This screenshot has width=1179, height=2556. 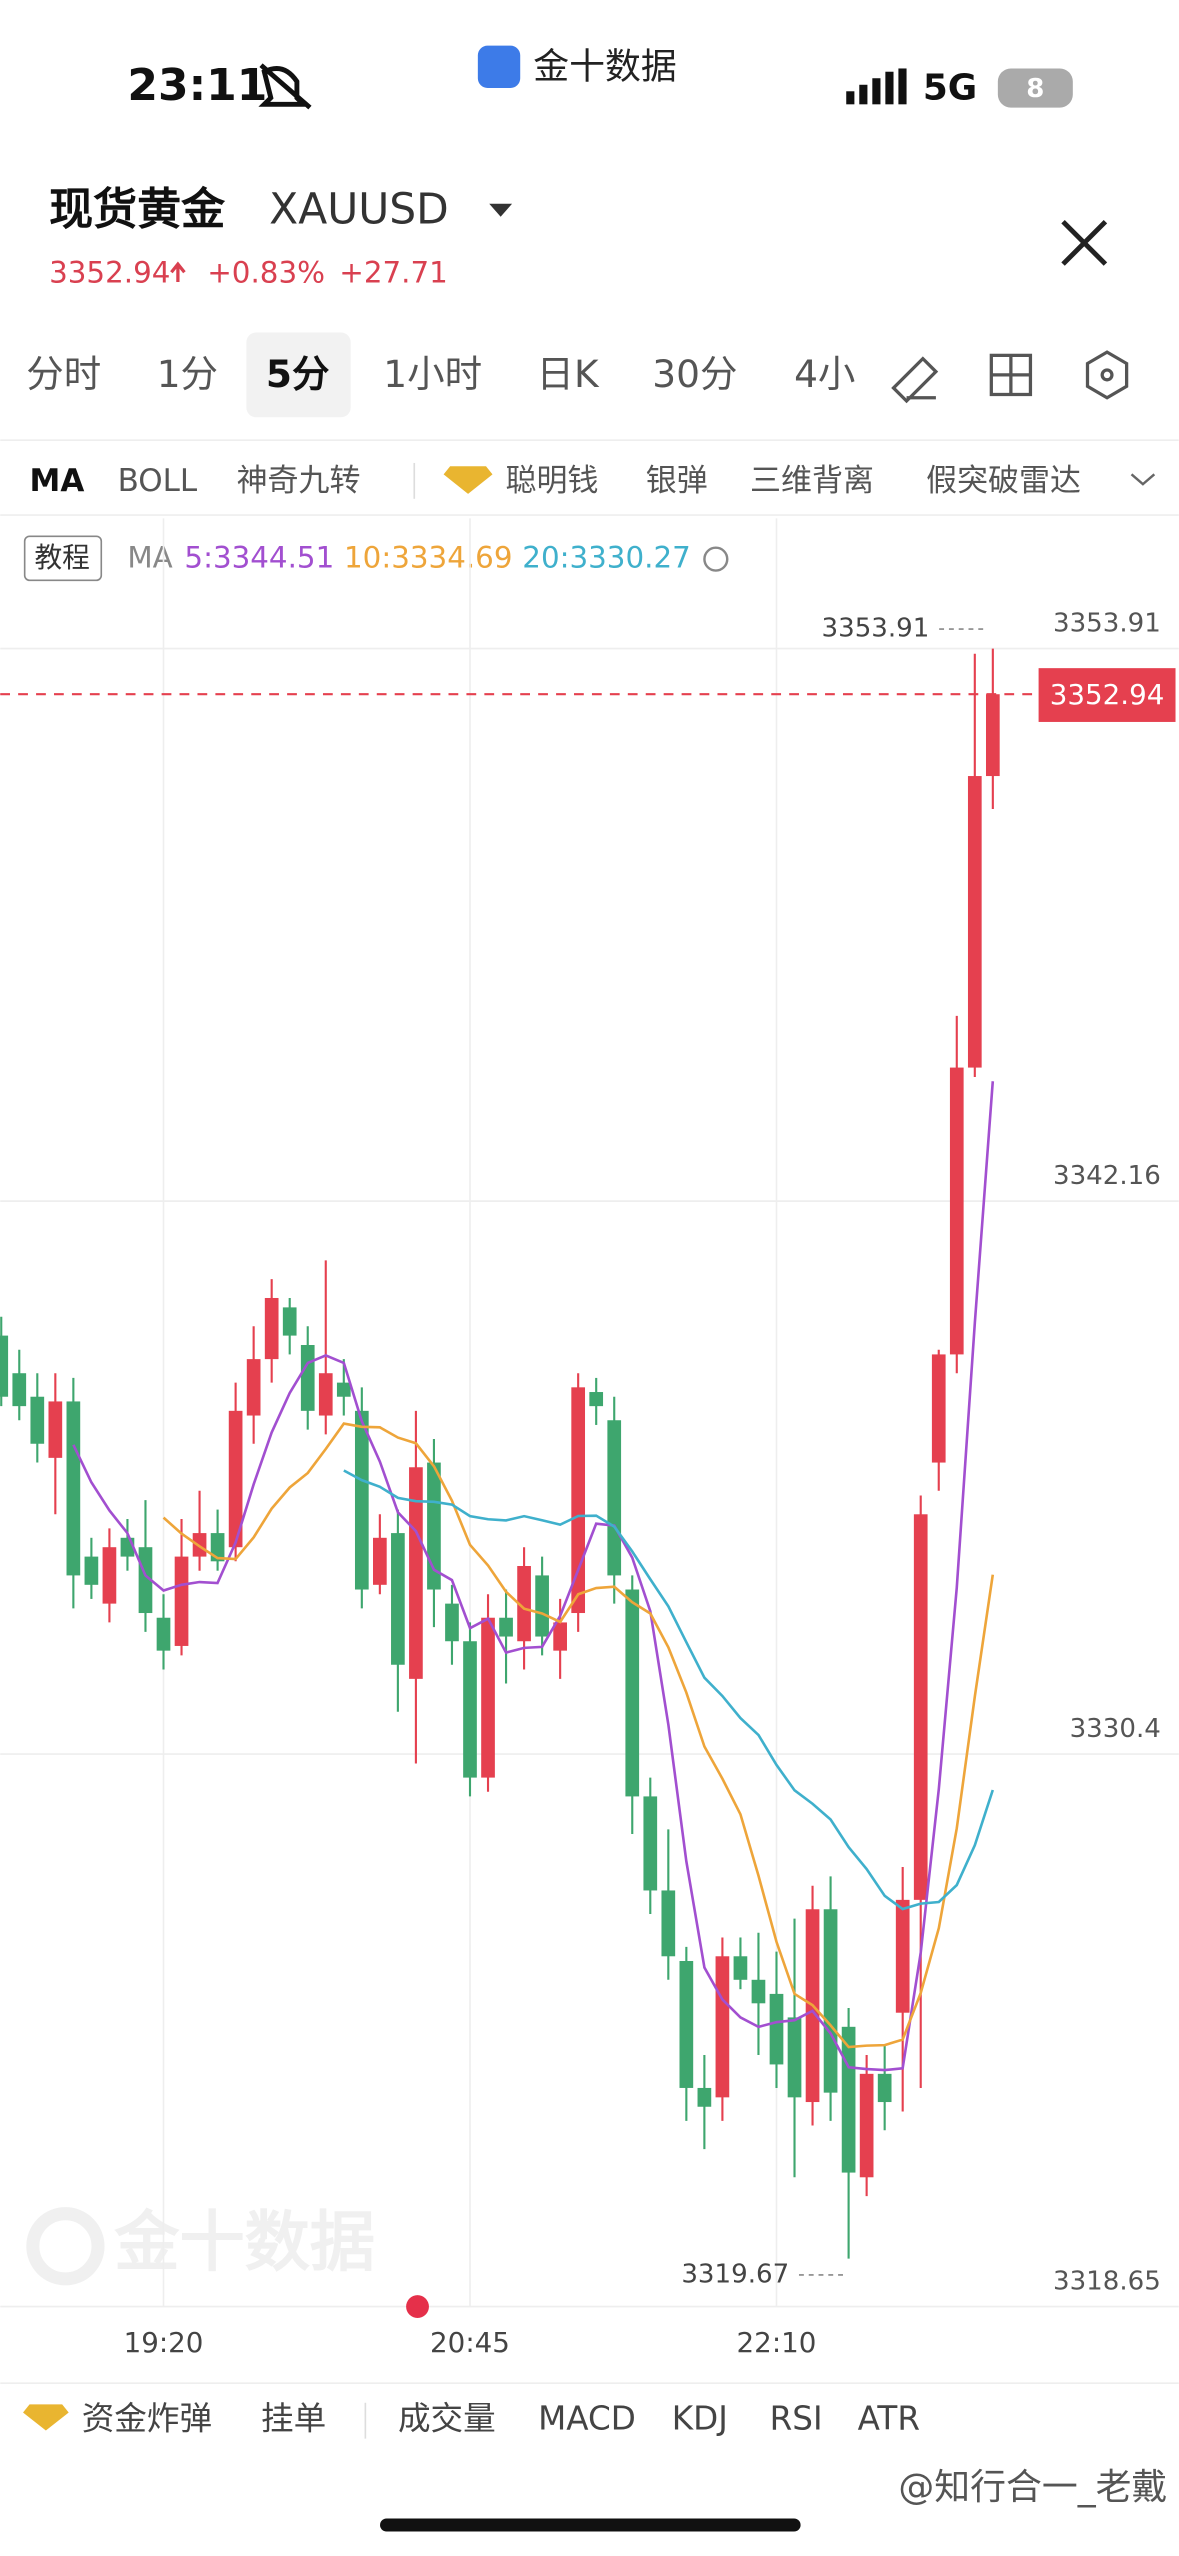 What do you see at coordinates (1010, 377) in the screenshot?
I see `tool-icons` at bounding box center [1010, 377].